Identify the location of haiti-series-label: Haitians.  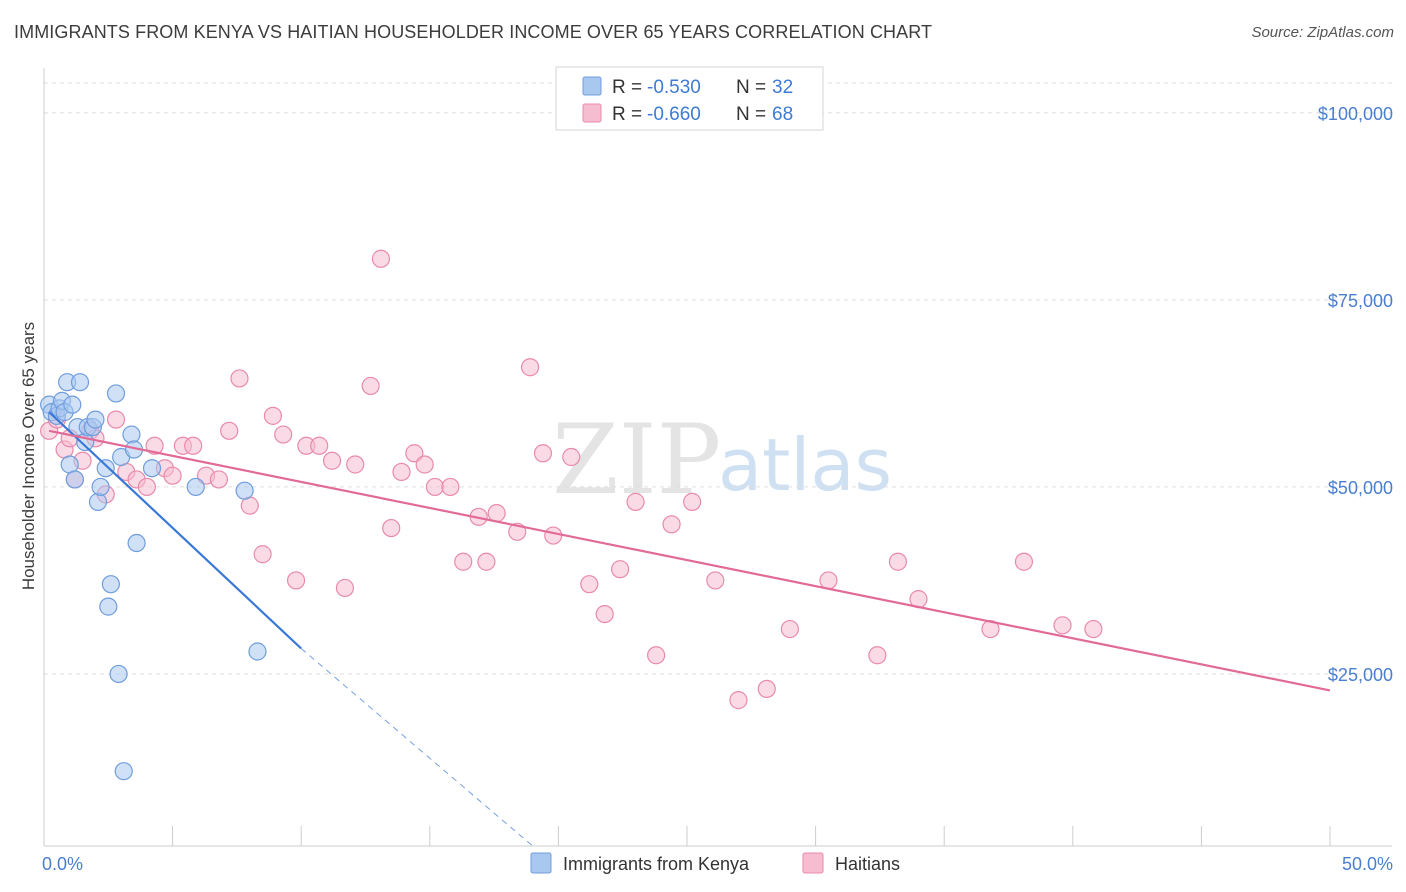
(867, 864).